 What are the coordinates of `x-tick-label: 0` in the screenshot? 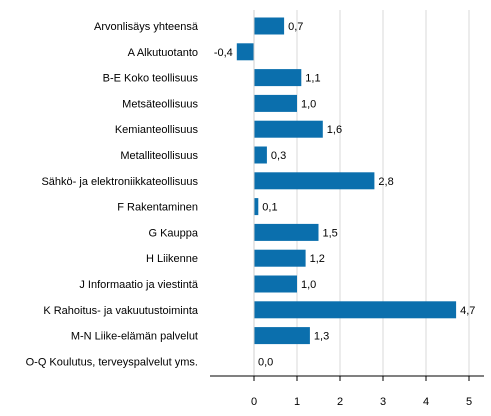 It's located at (254, 402).